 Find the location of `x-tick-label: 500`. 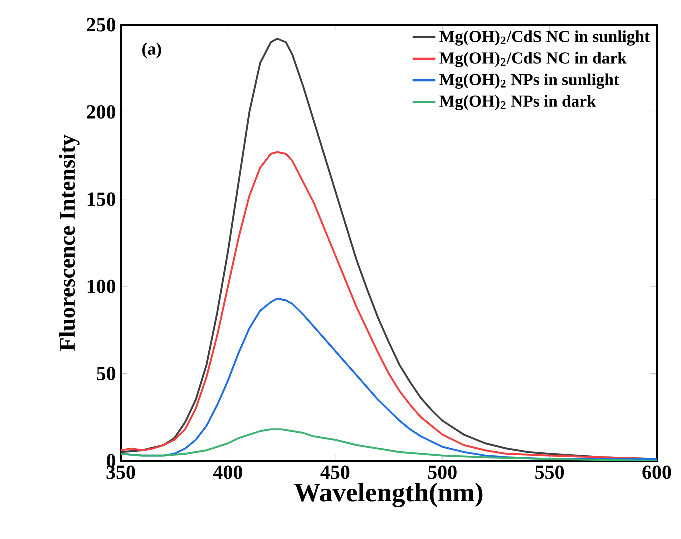

x-tick-label: 500 is located at coordinates (442, 473).